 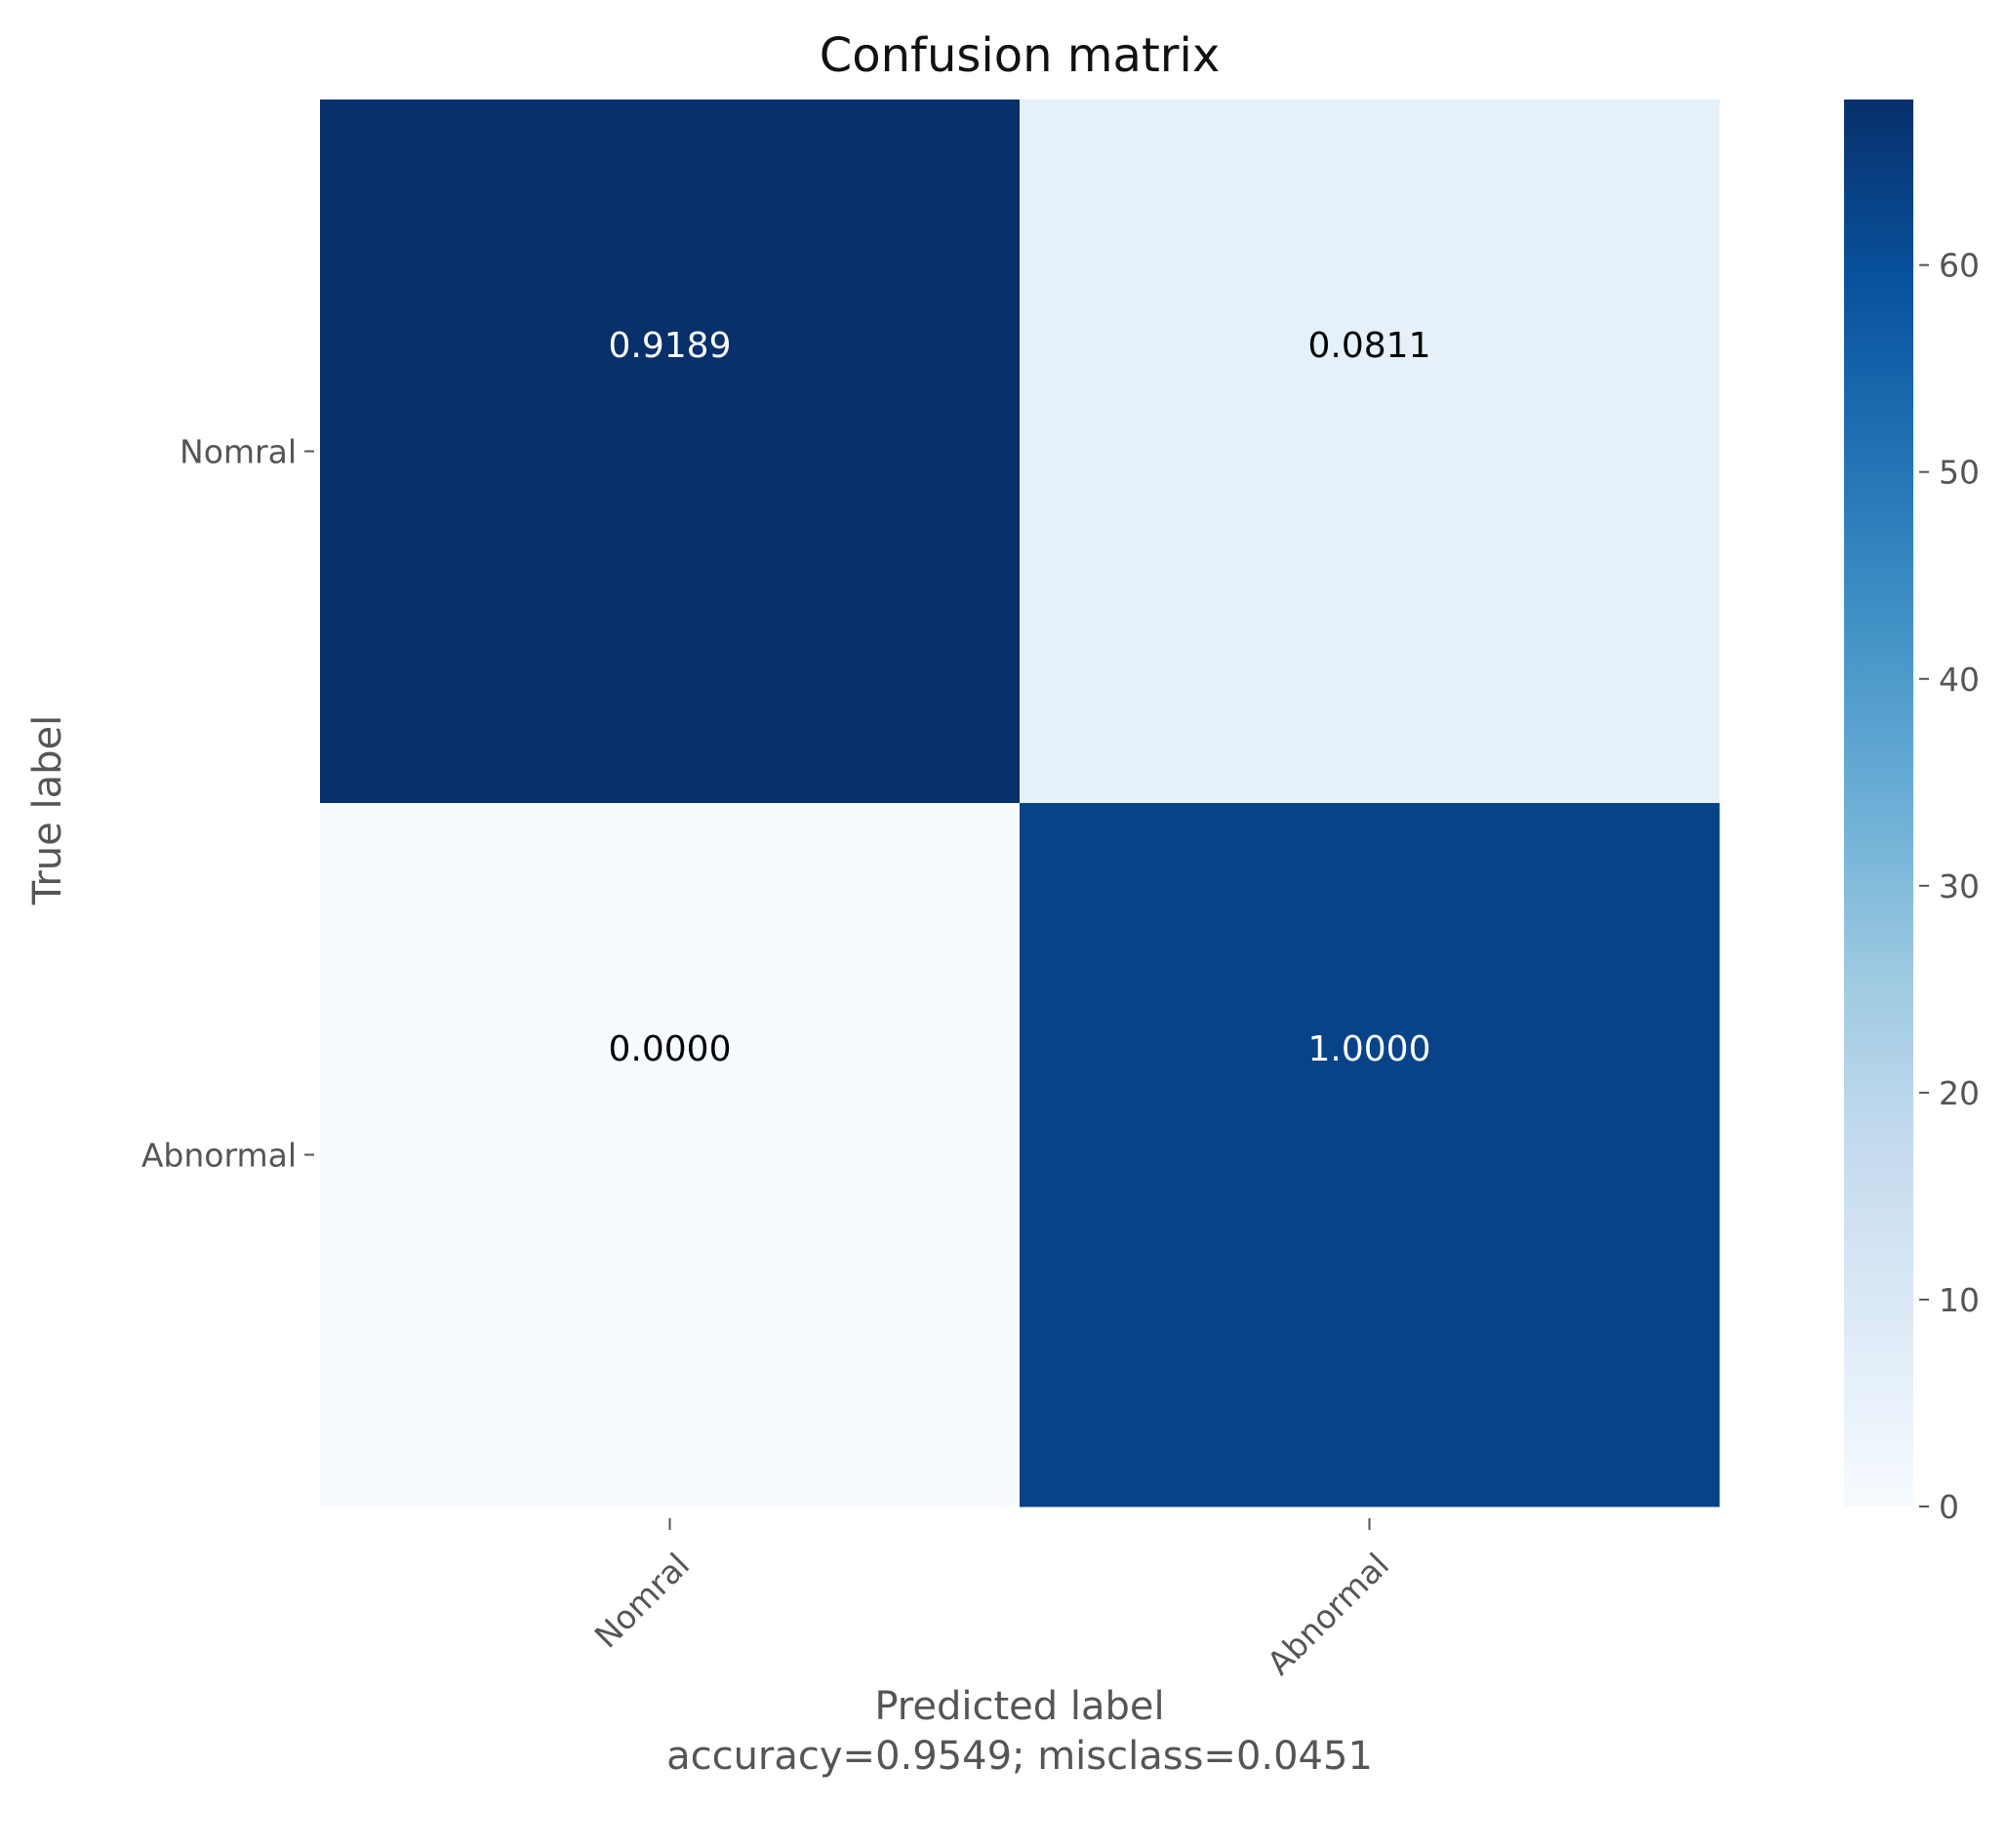 What do you see at coordinates (1369, 346) in the screenshot?
I see `heatmap-cell-label: 0.0811` at bounding box center [1369, 346].